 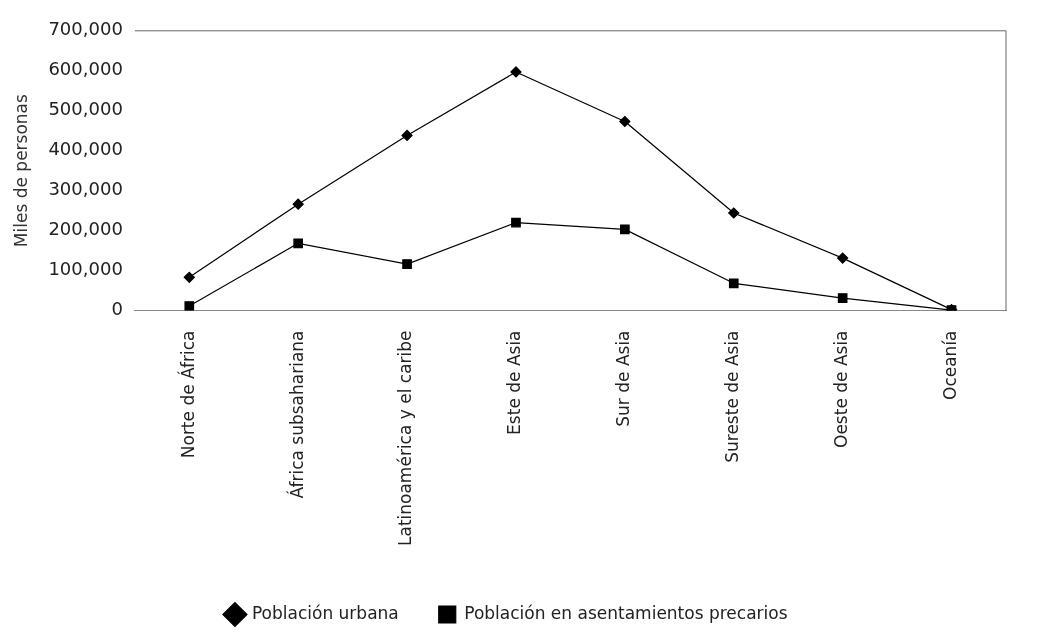 What do you see at coordinates (841, 389) in the screenshot?
I see `x-tick-label: Oeste de Asia` at bounding box center [841, 389].